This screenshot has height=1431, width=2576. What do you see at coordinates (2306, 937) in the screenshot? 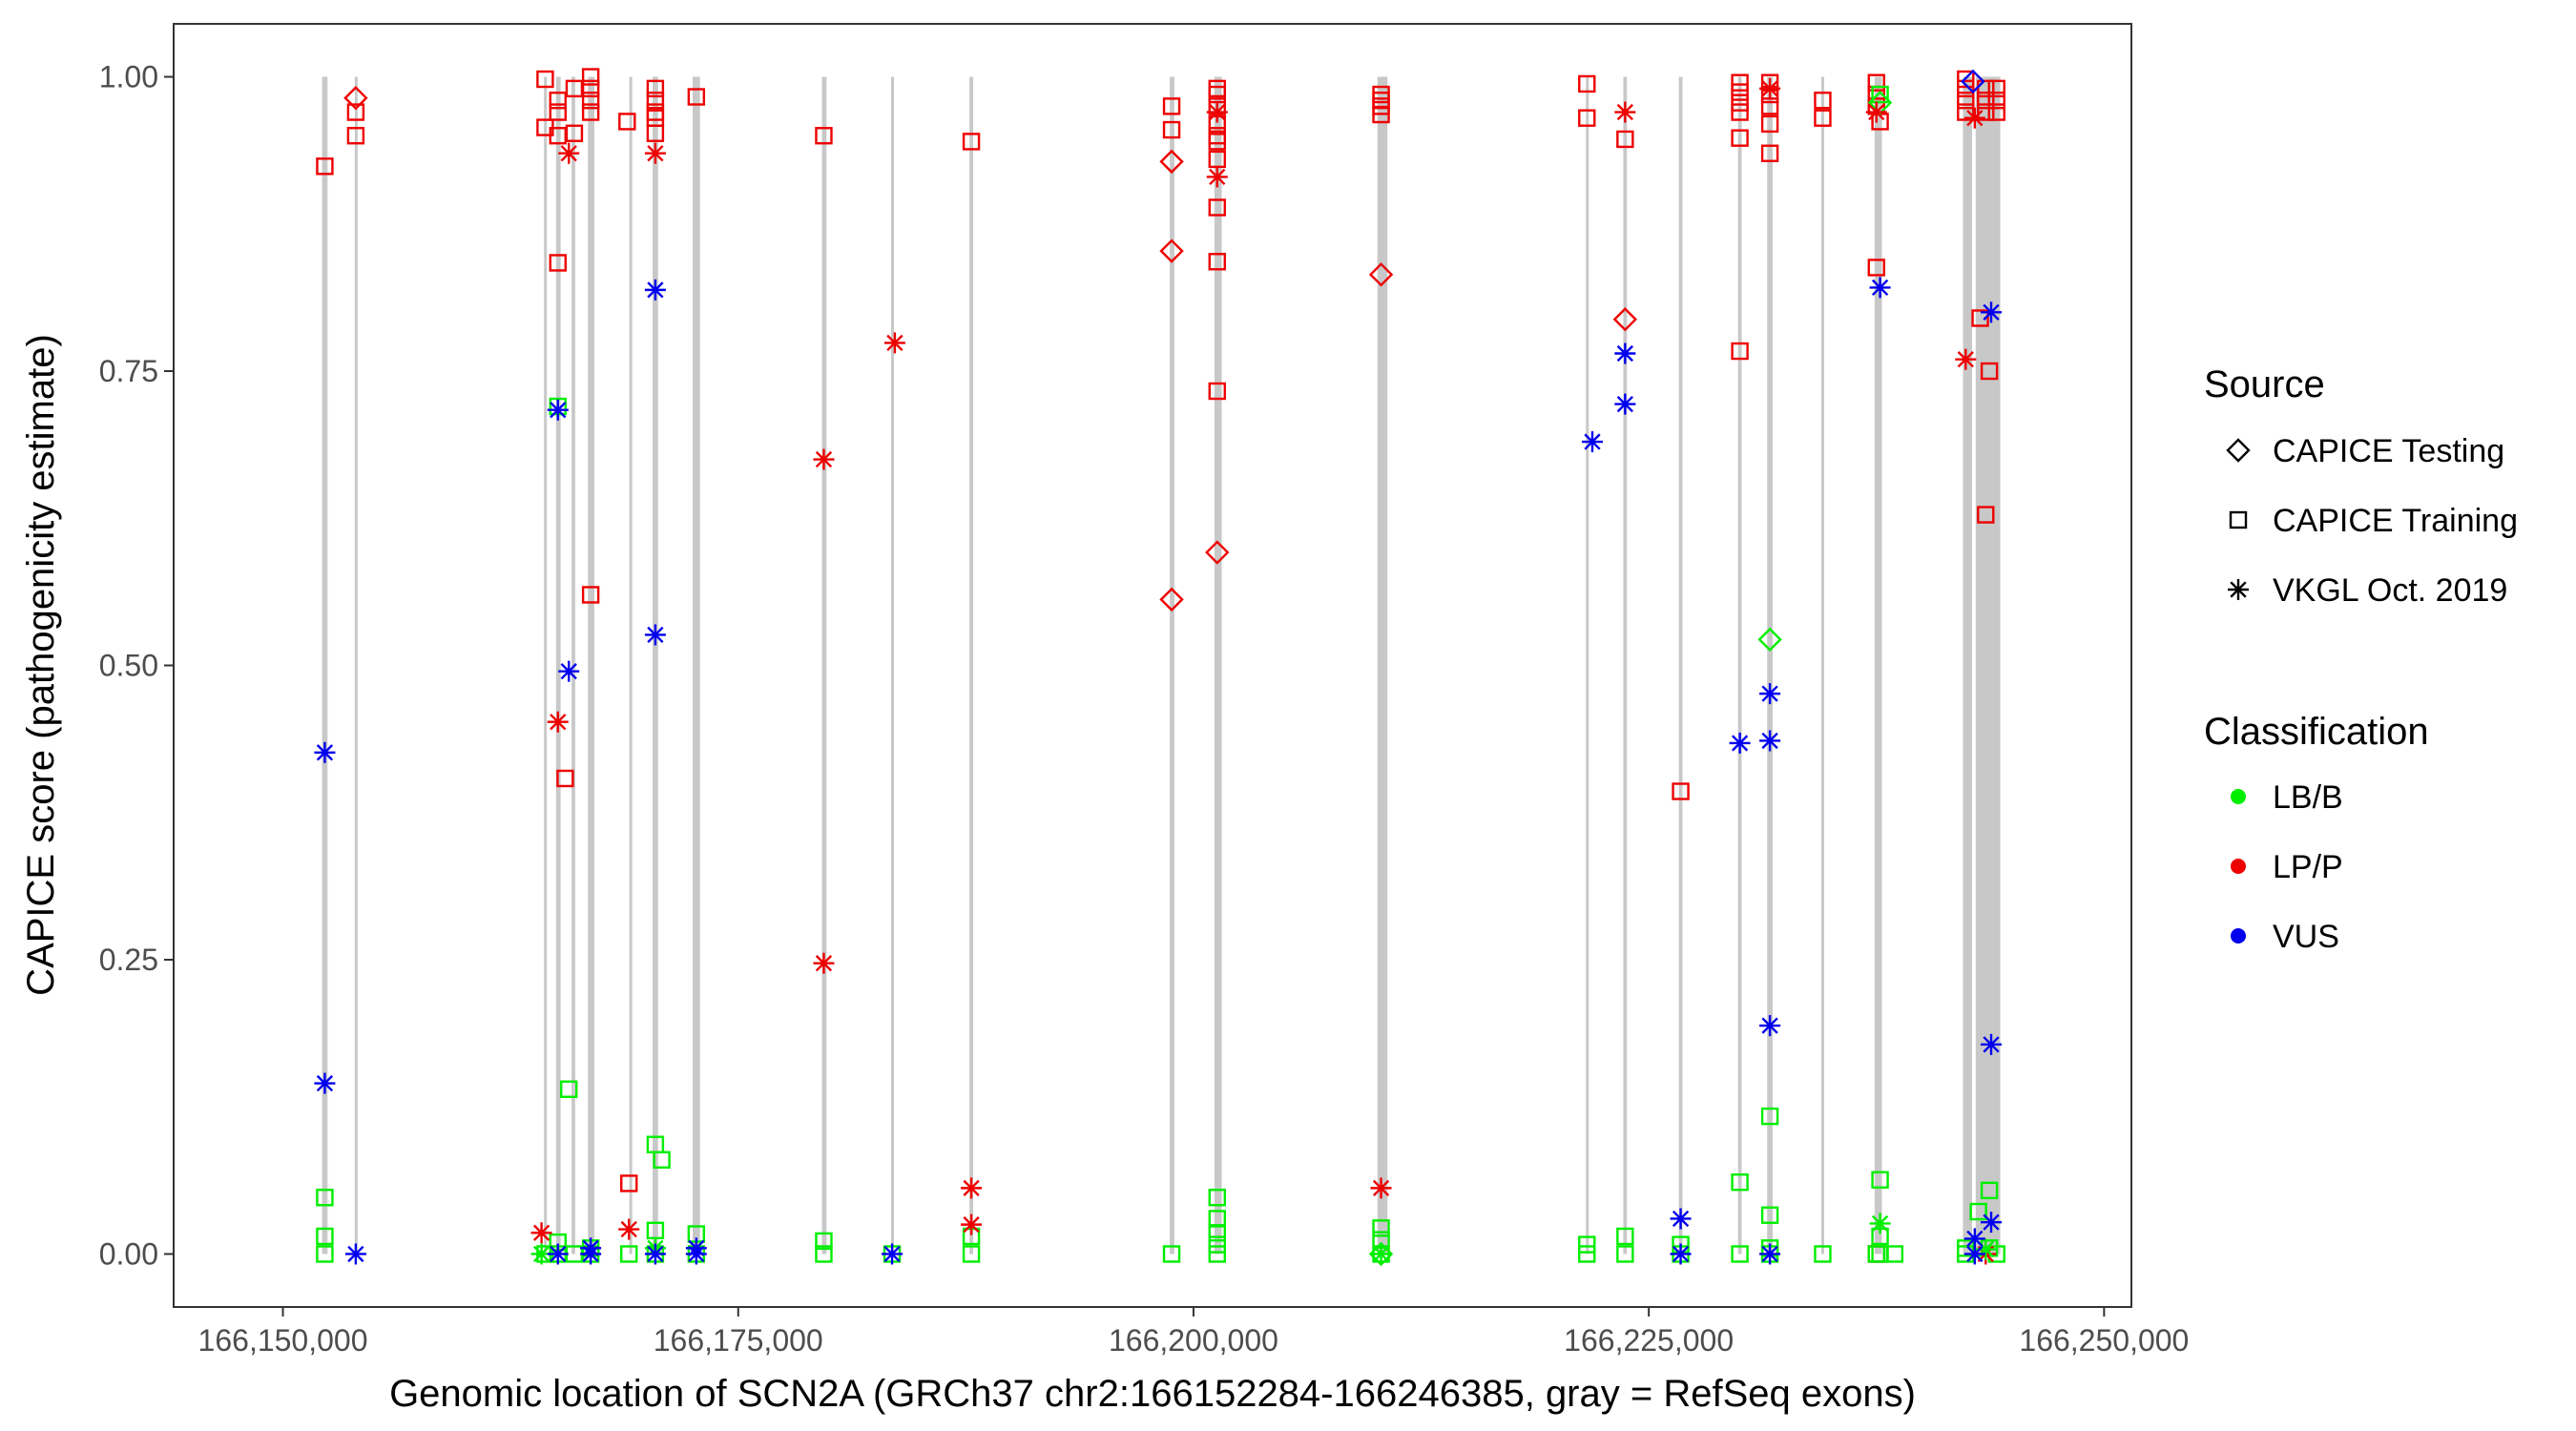
I see `legend-class-label-2: VUS` at bounding box center [2306, 937].